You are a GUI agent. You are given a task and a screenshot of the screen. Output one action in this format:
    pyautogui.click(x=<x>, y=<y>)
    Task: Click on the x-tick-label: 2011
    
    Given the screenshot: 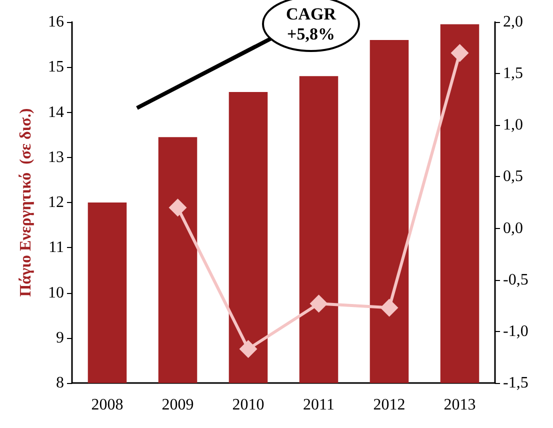 What is the action you would take?
    pyautogui.click(x=318, y=405)
    